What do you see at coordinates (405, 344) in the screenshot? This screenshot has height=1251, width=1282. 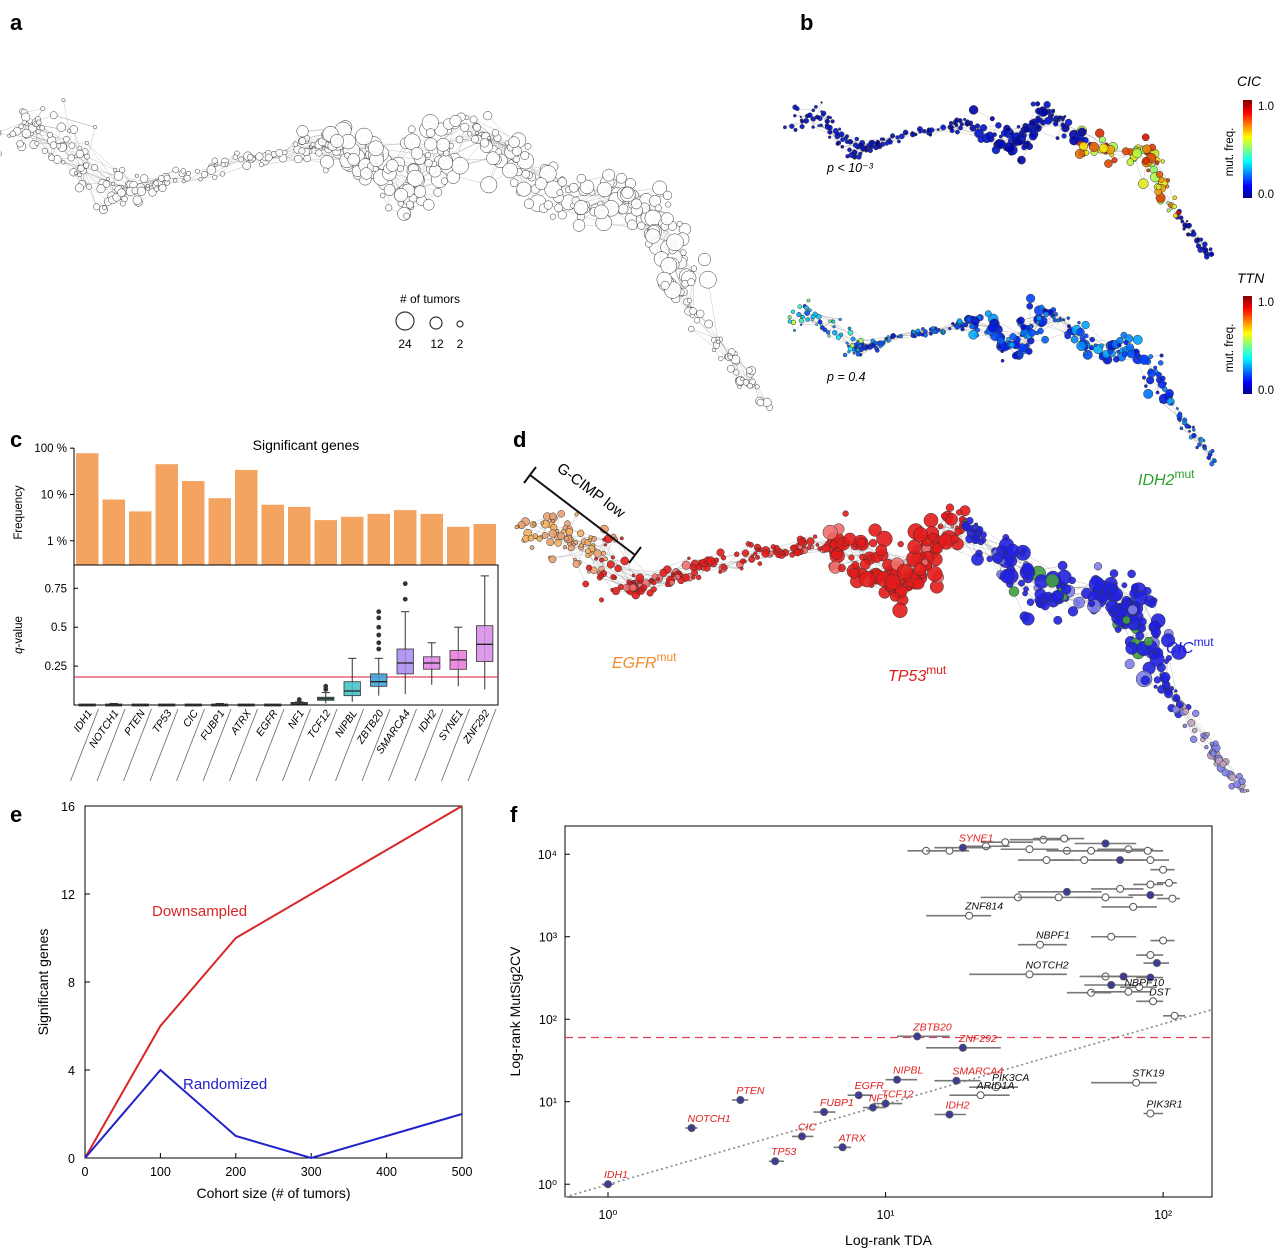 I see `legend-size-large: 24` at bounding box center [405, 344].